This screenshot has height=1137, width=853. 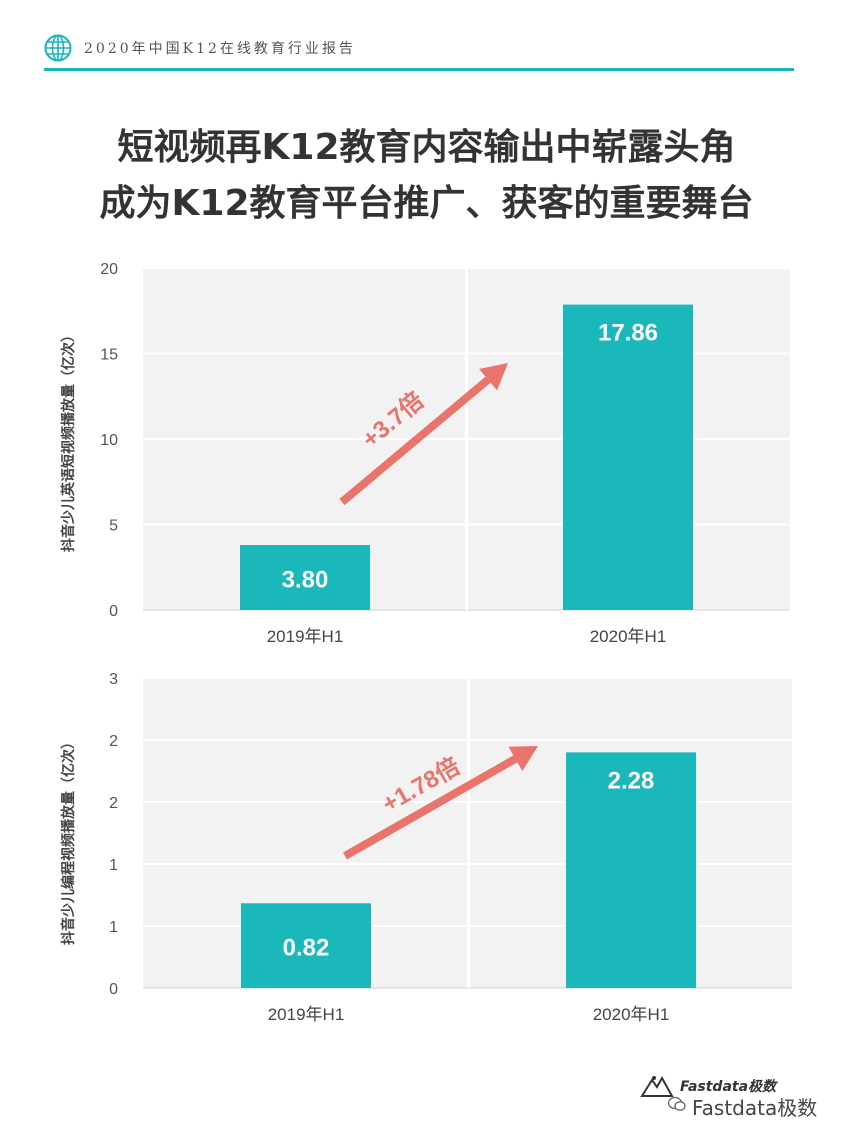 What do you see at coordinates (113, 526) in the screenshot?
I see `y-tick-label: 5` at bounding box center [113, 526].